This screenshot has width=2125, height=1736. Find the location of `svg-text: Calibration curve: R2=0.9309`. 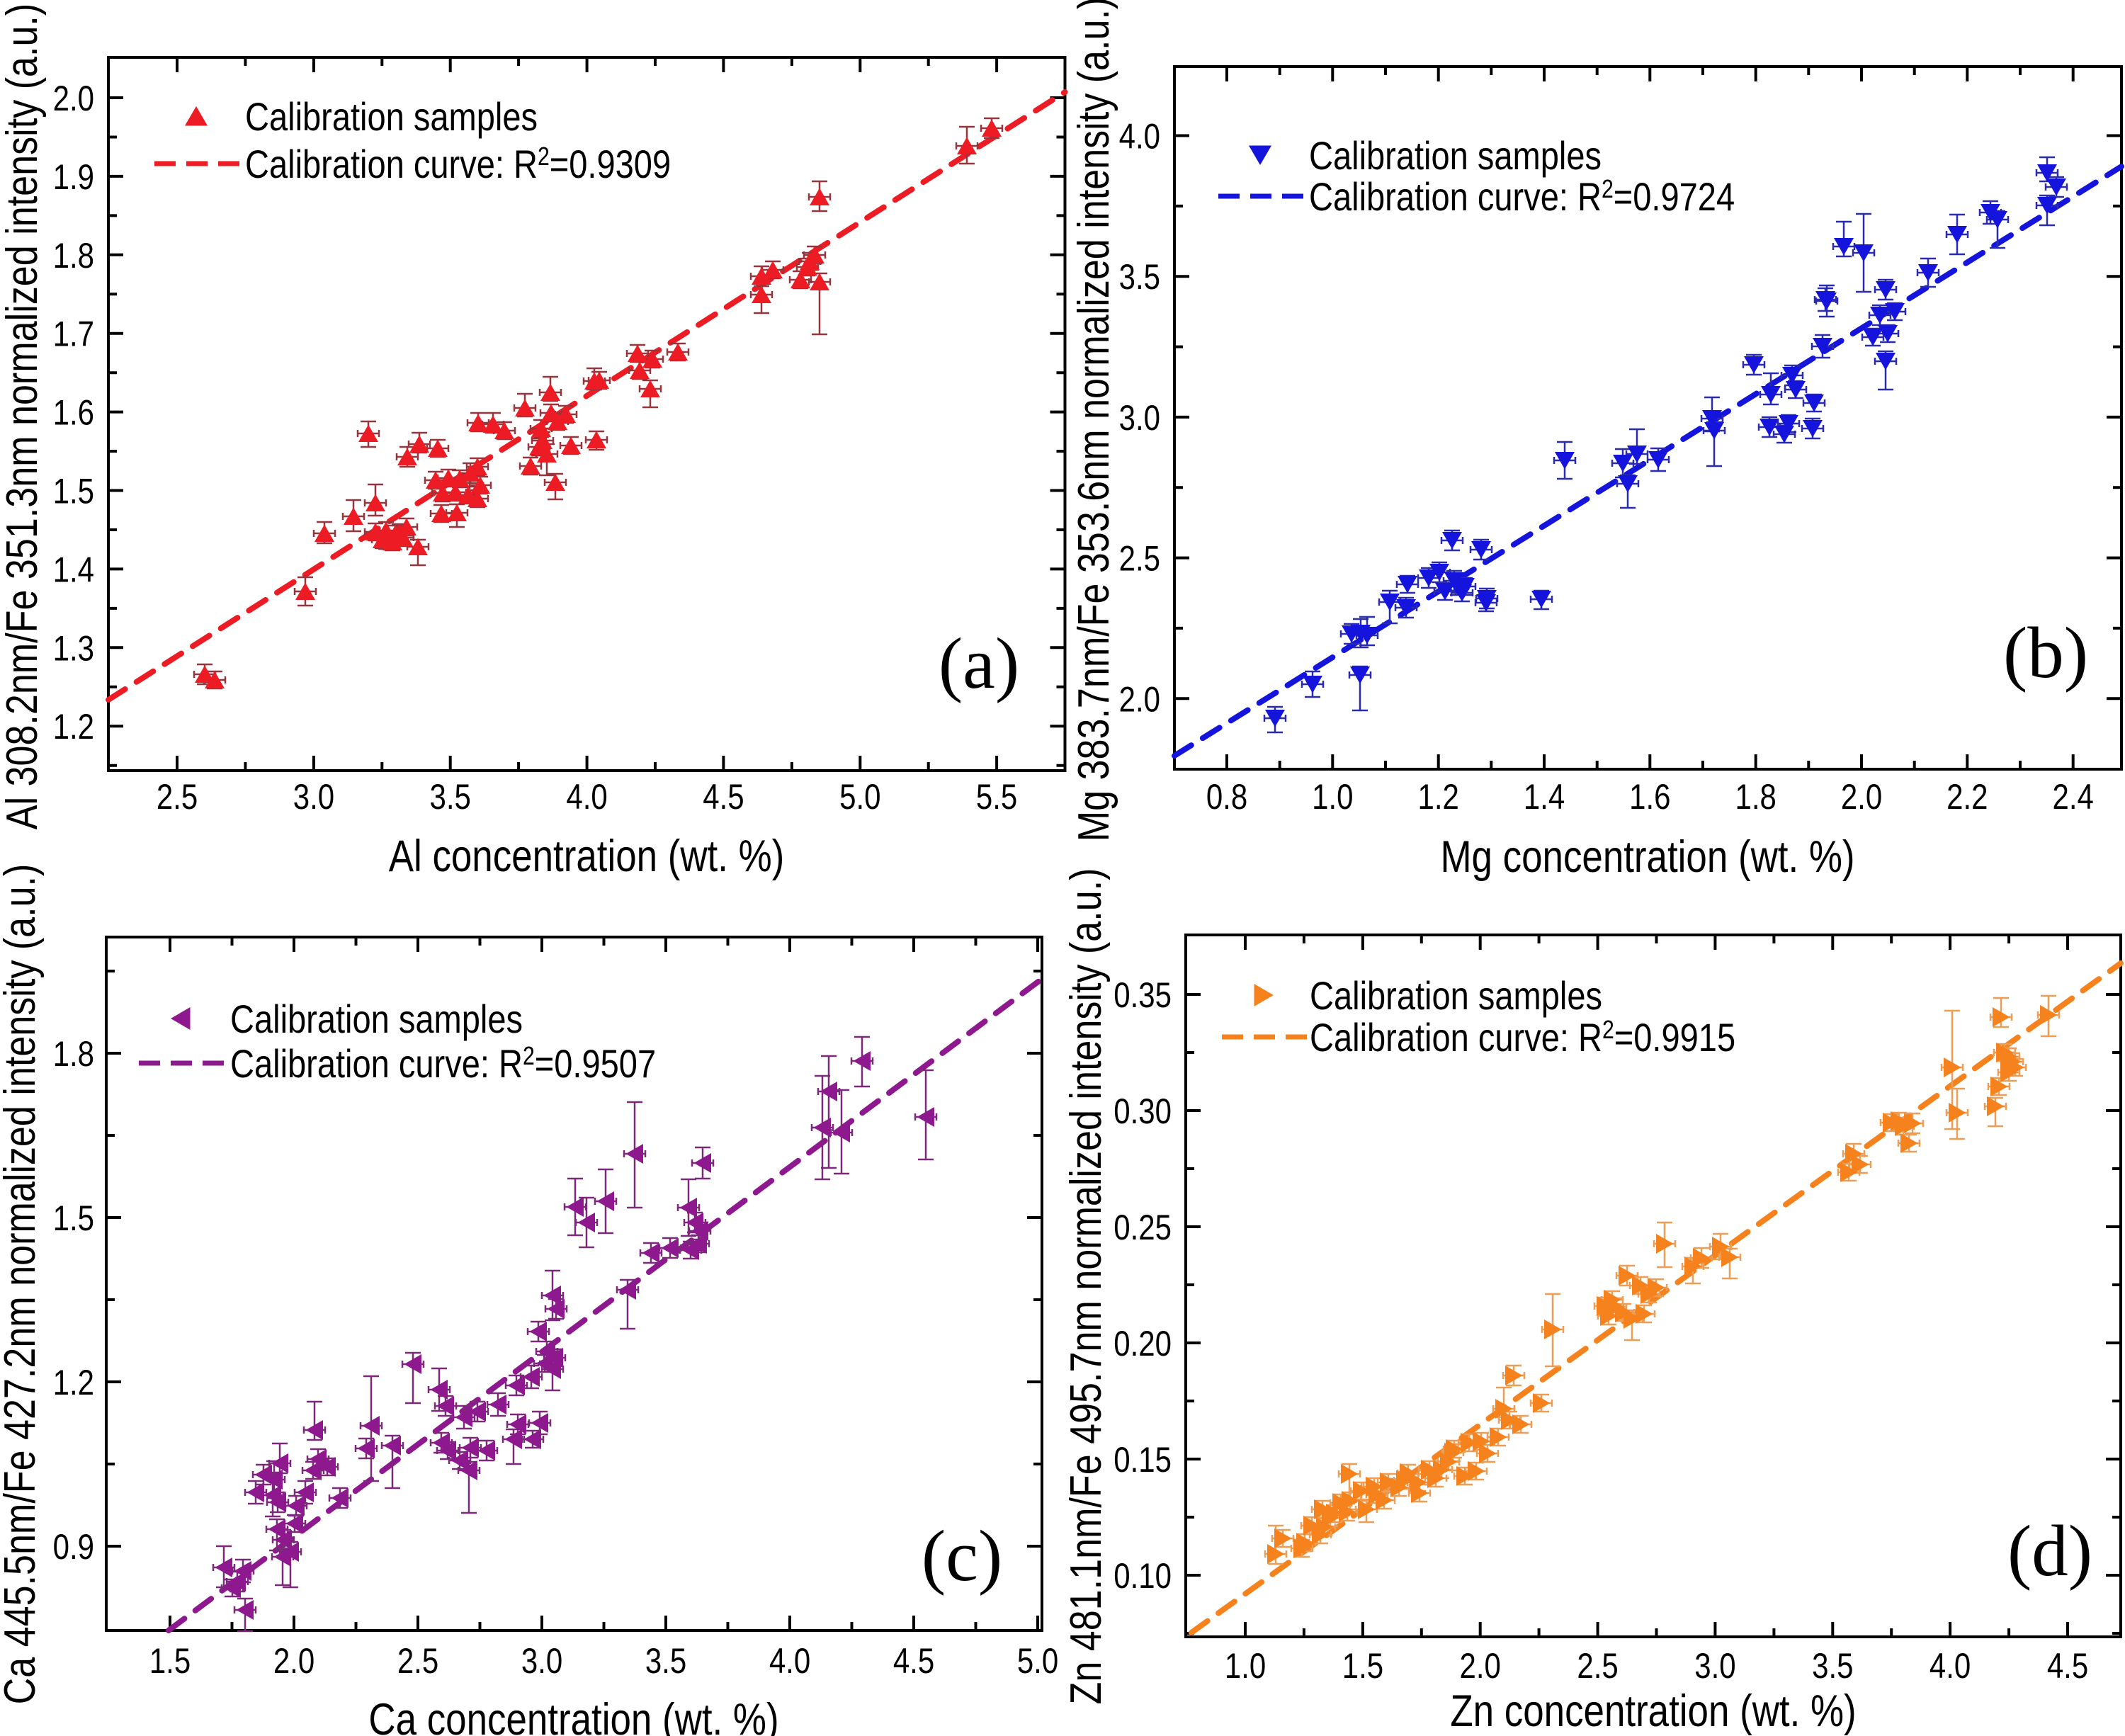

svg-text: Calibration curve: R2=0.9309 is located at coordinates (458, 164).